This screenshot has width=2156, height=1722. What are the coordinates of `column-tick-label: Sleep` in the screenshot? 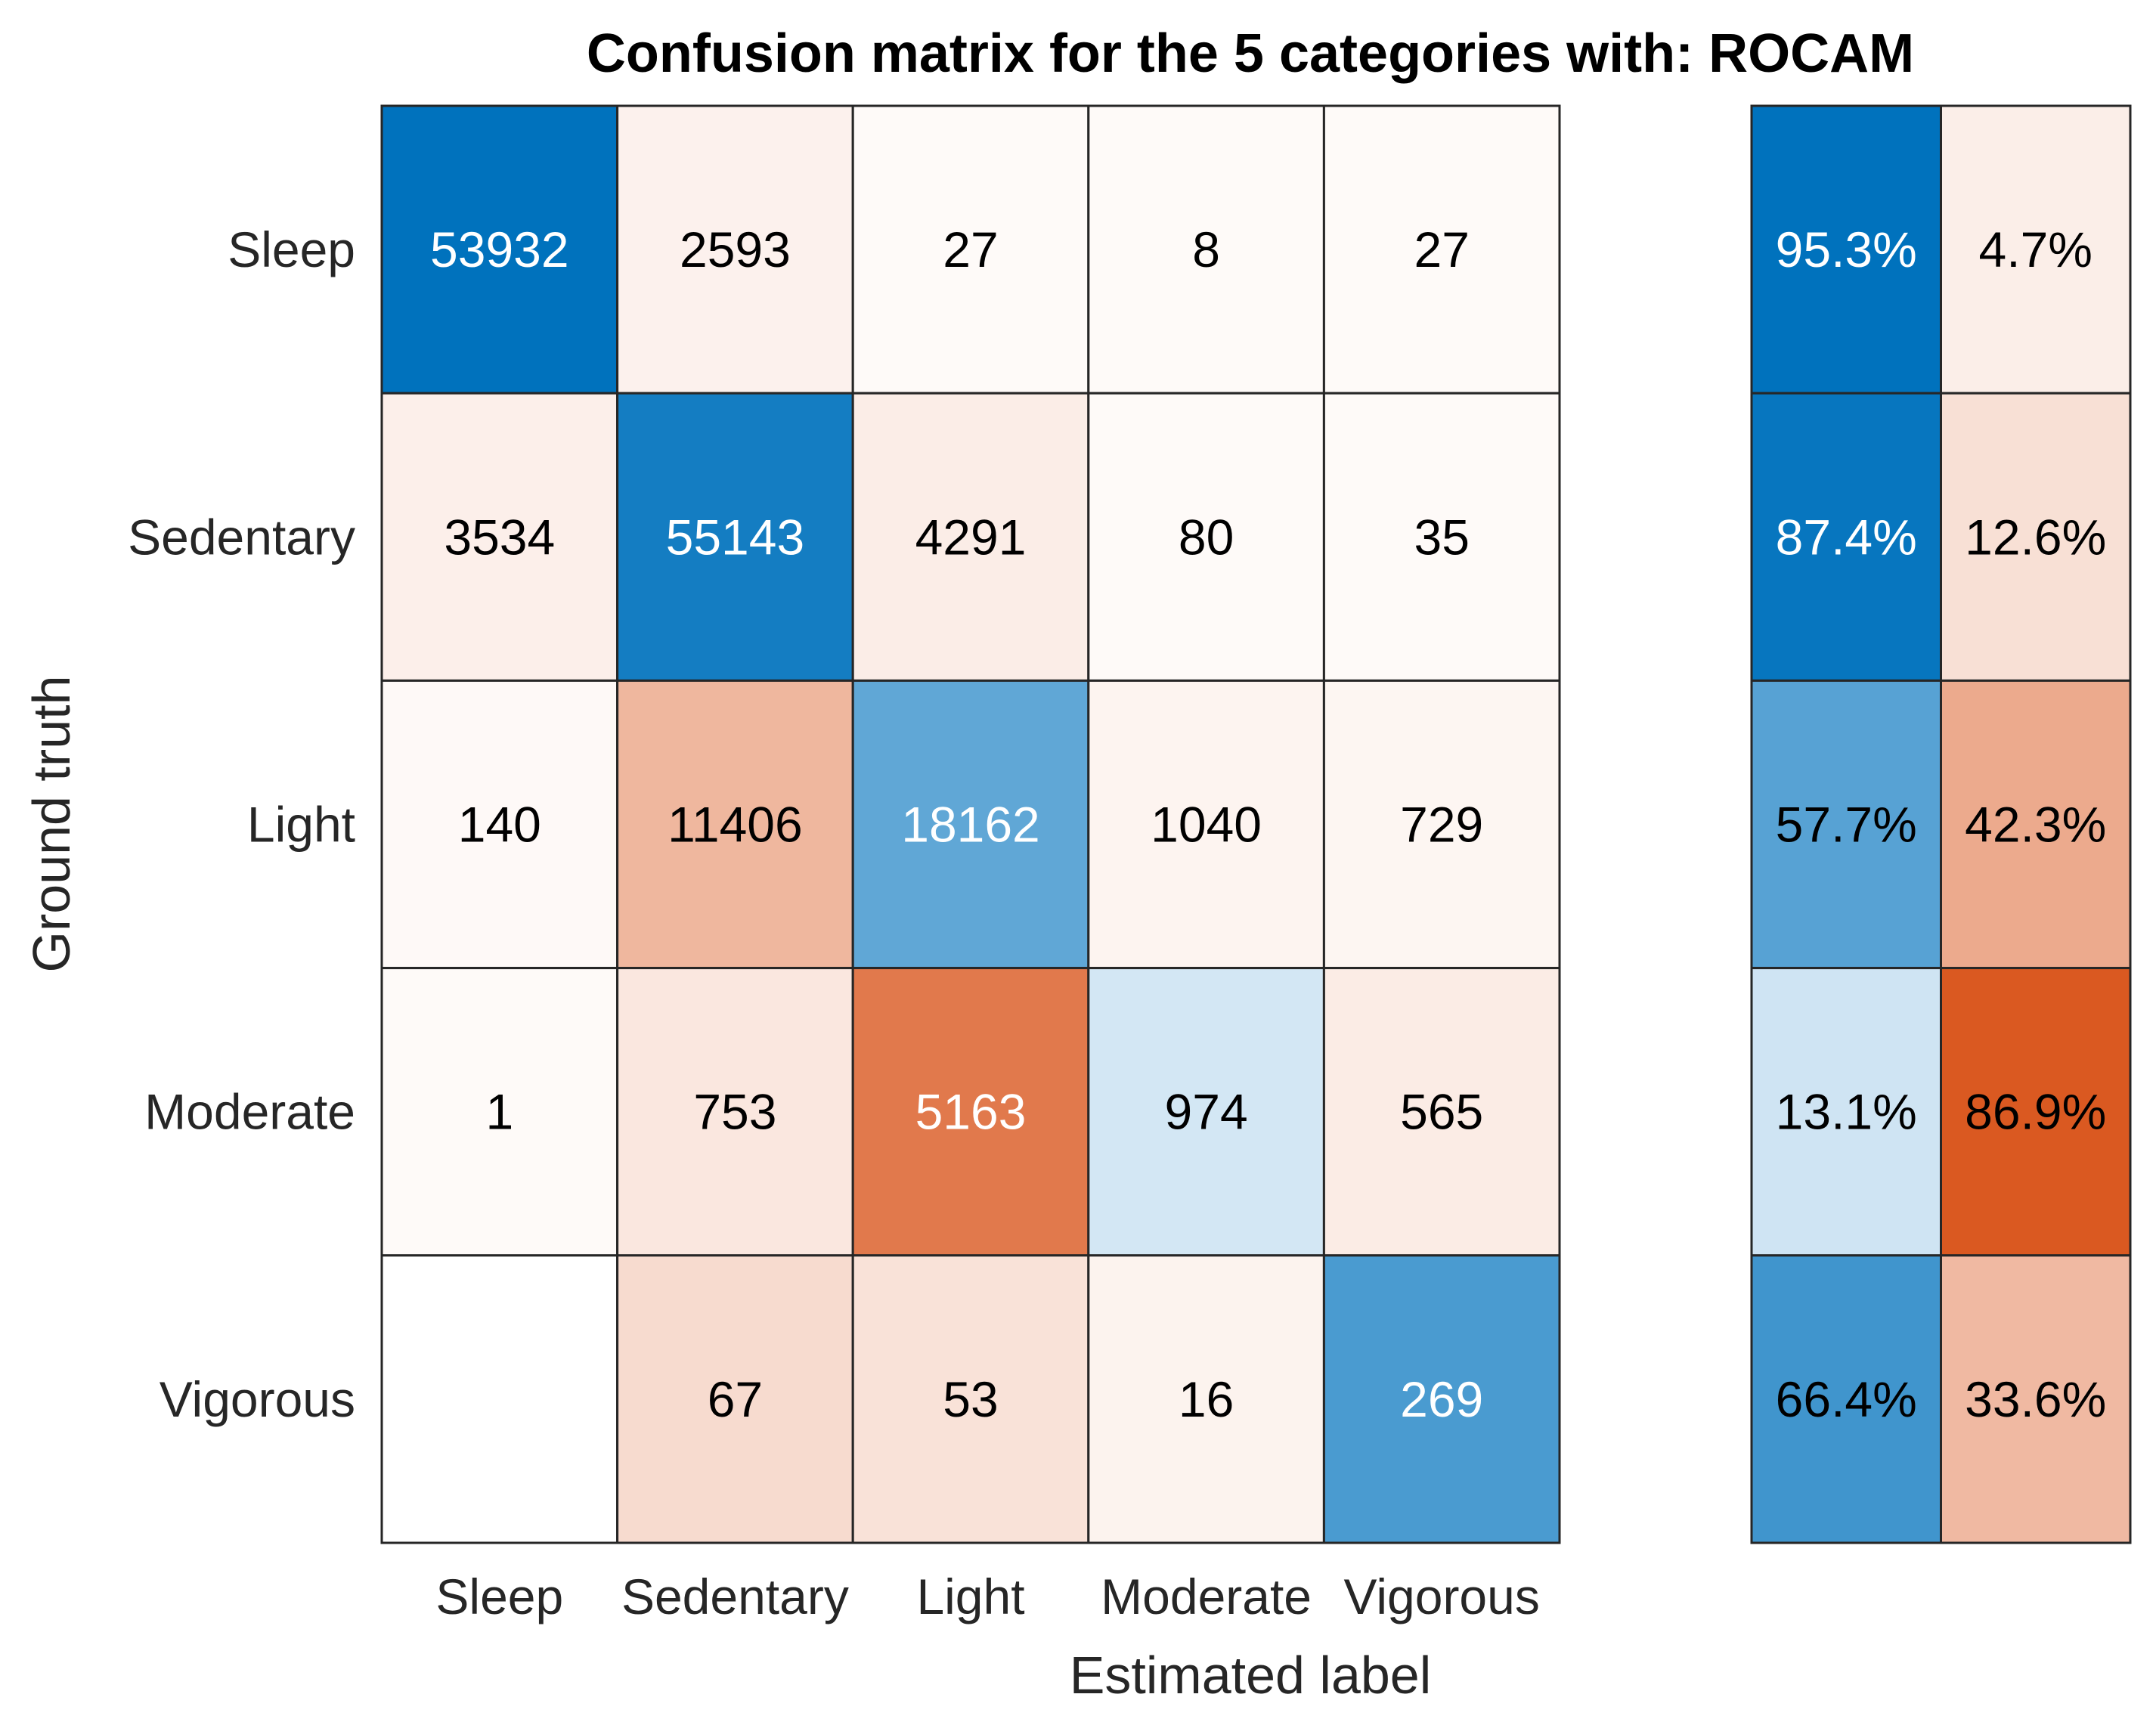 It's located at (499, 1596).